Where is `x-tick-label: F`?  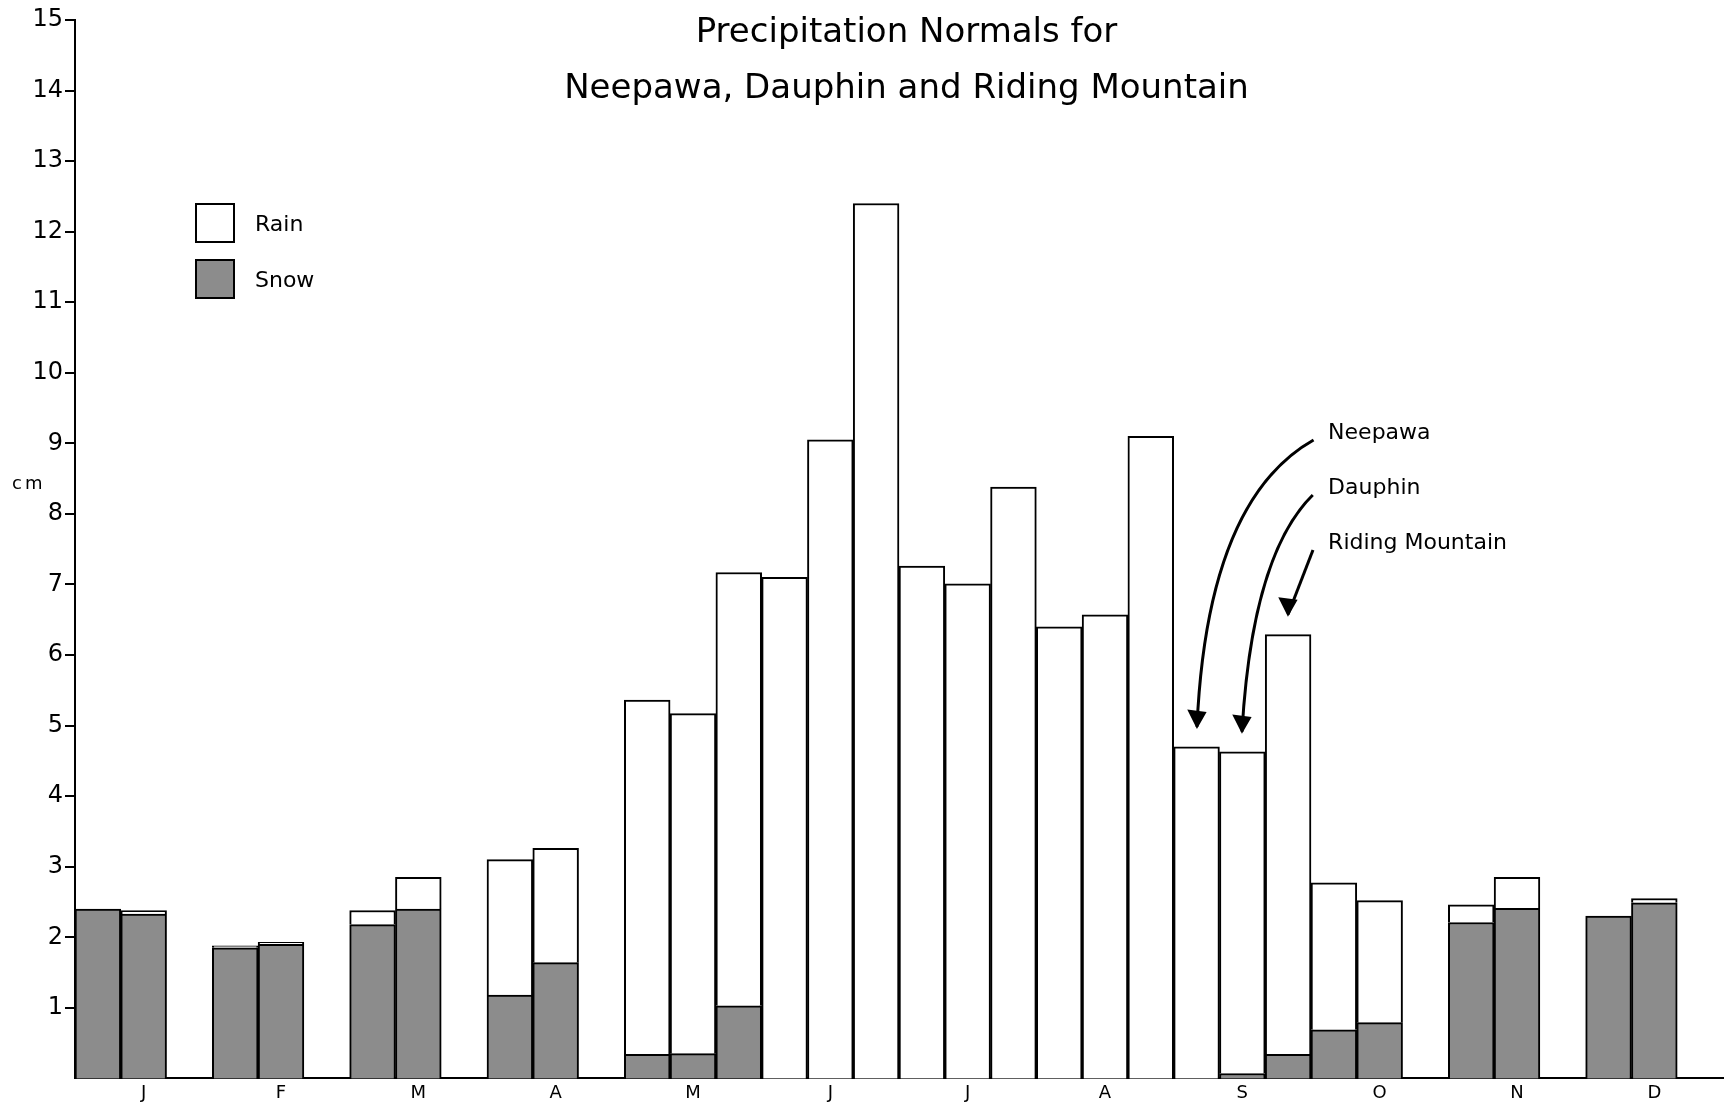
x-tick-label: F is located at coordinates (281, 1091).